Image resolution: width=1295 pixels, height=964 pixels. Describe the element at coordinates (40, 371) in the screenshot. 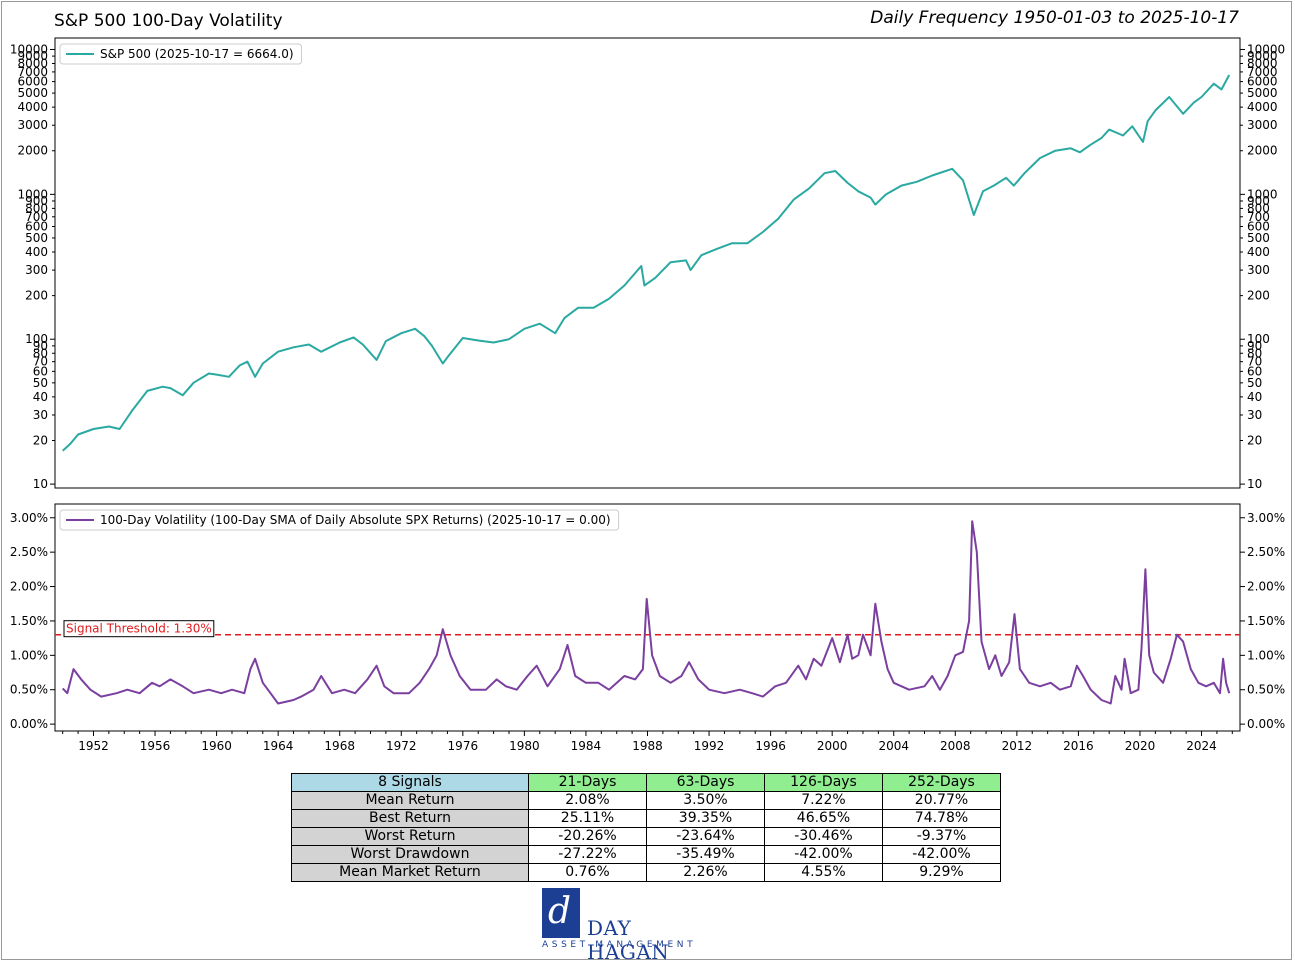

I see `y-tick-label: 60` at that location.